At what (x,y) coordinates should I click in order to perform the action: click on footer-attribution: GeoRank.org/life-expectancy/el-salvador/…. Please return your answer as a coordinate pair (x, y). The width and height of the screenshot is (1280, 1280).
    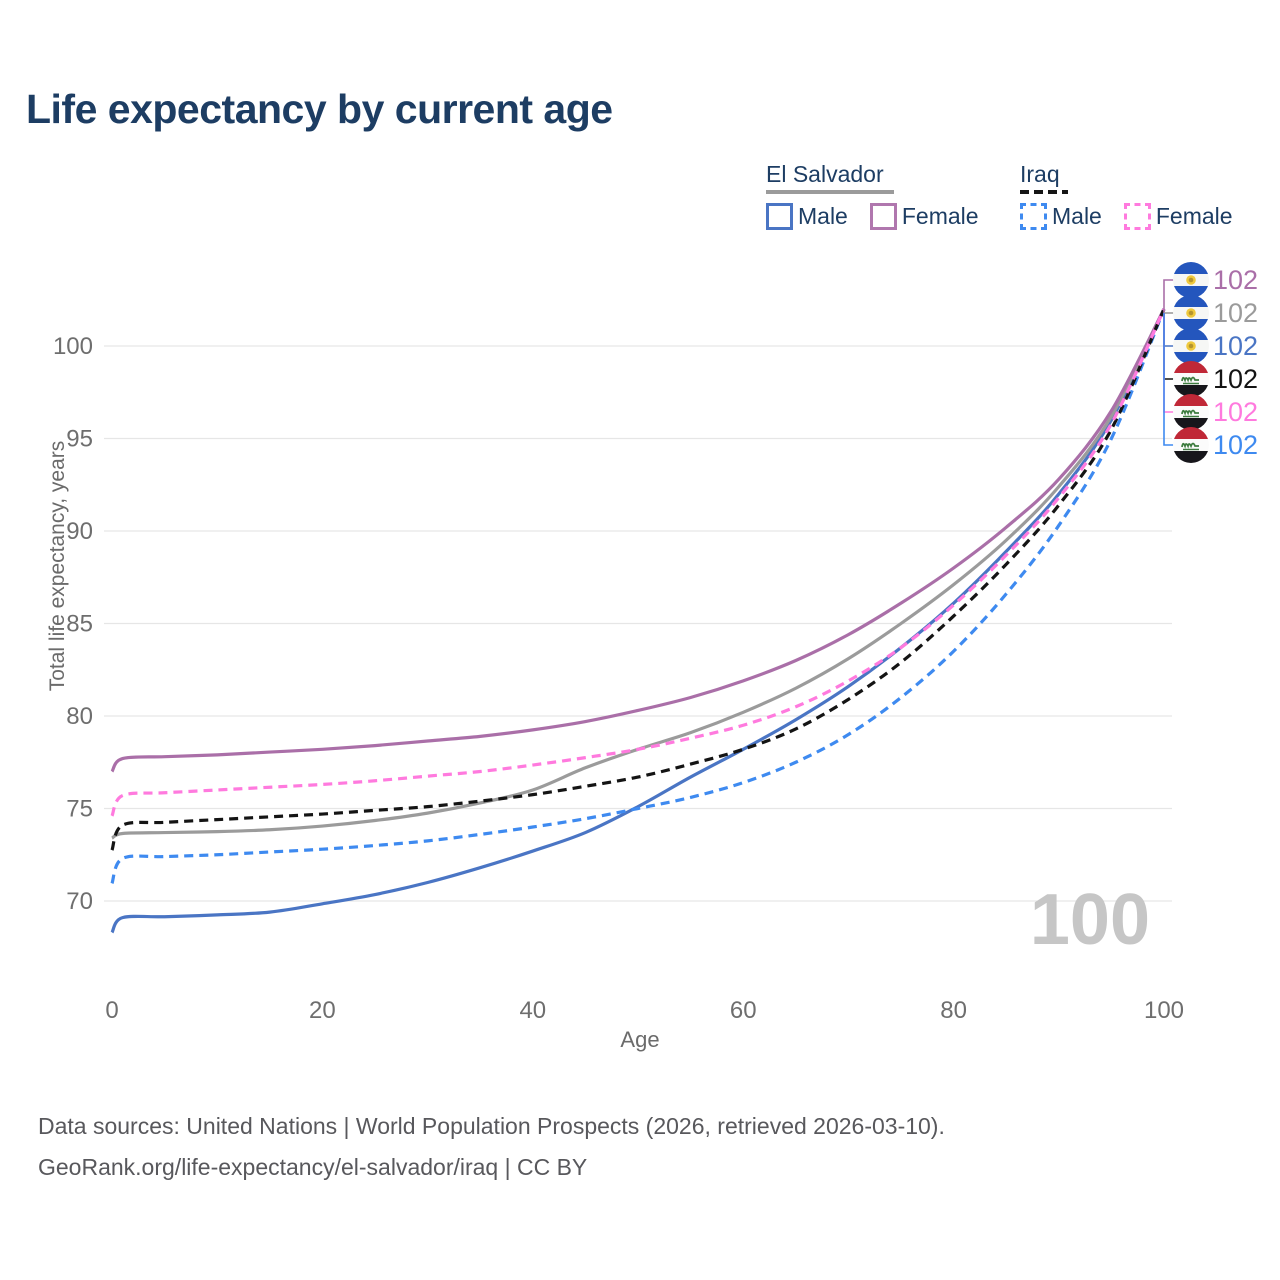
    Looking at the image, I should click on (313, 1167).